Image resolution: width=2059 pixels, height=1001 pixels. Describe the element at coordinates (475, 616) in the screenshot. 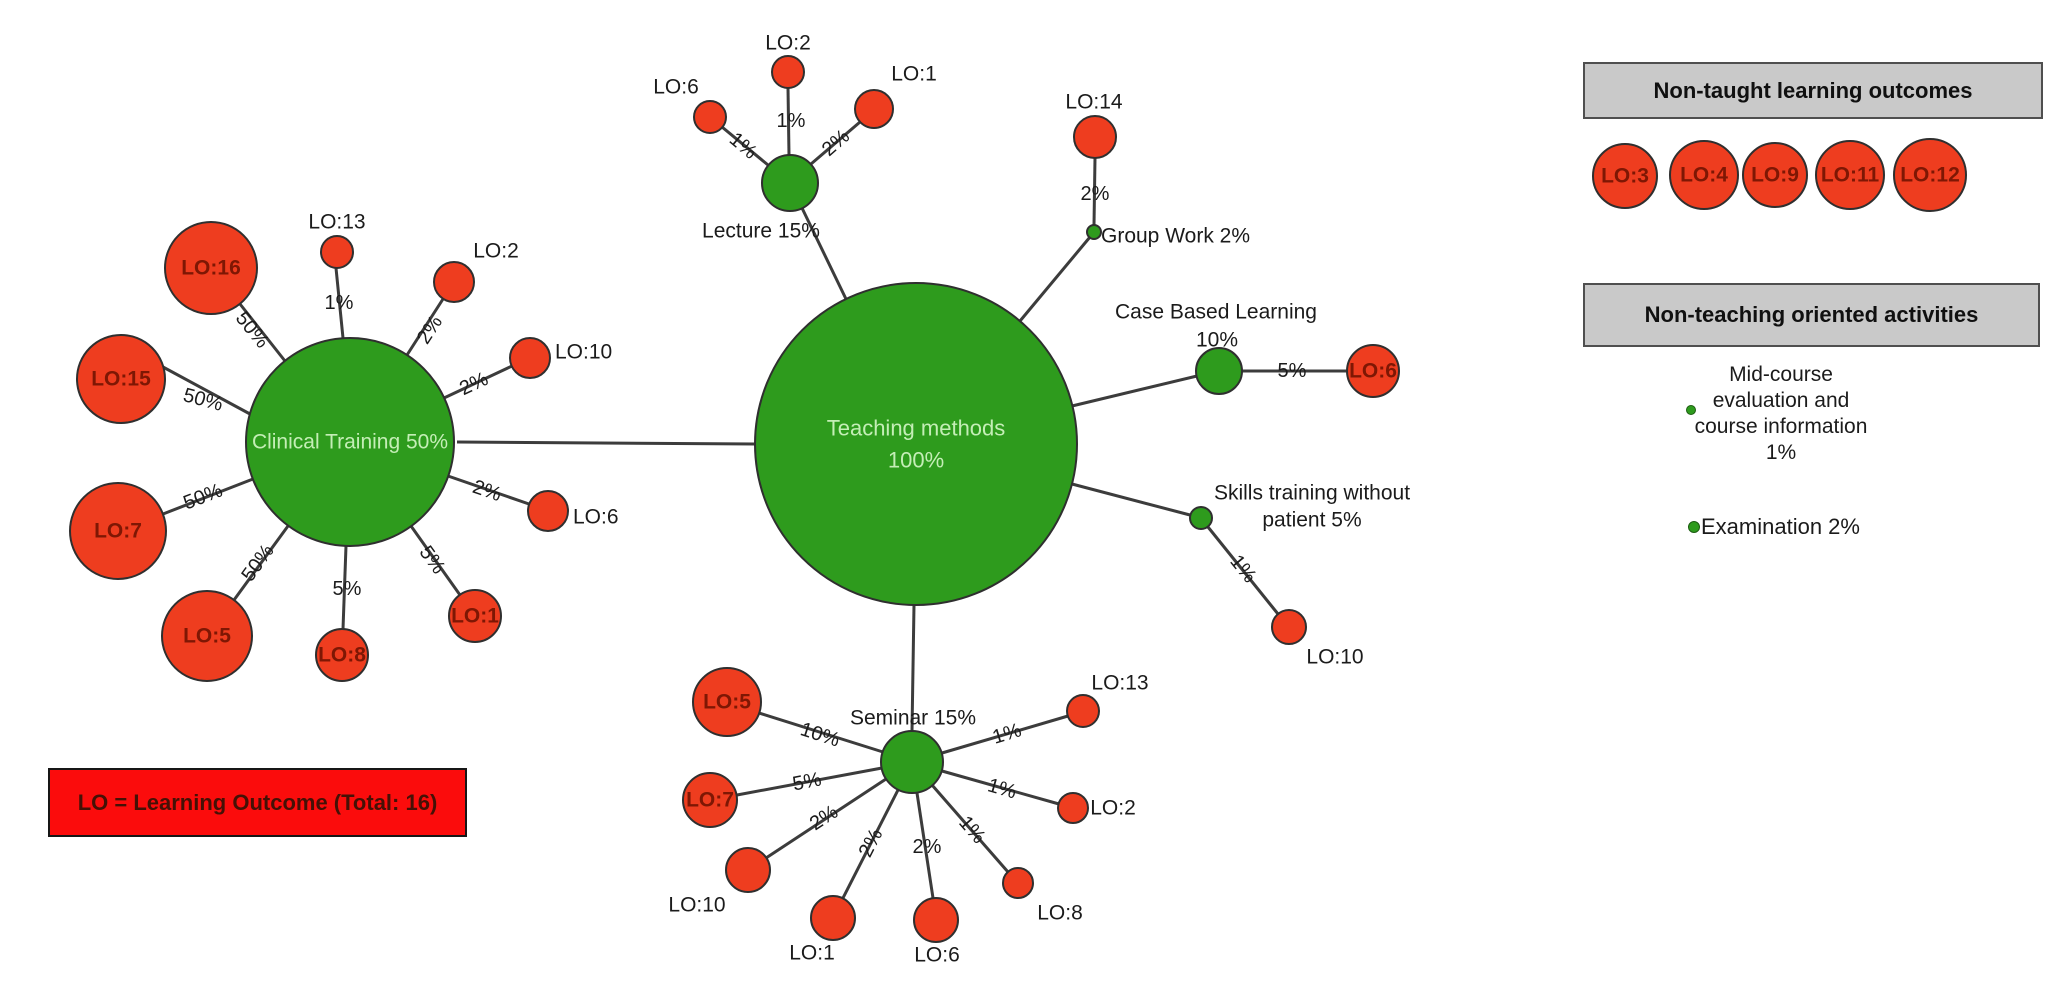

I see `node-label-ct-lo1: LO:1` at that location.